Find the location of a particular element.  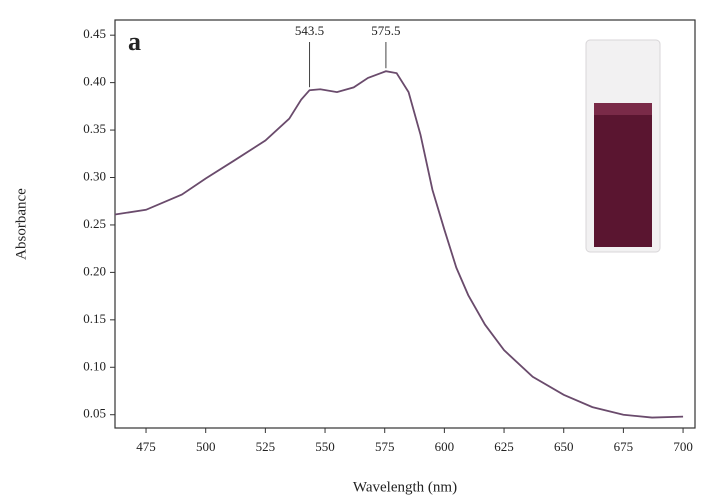

x-tick-label: 675 is located at coordinates (624, 446).